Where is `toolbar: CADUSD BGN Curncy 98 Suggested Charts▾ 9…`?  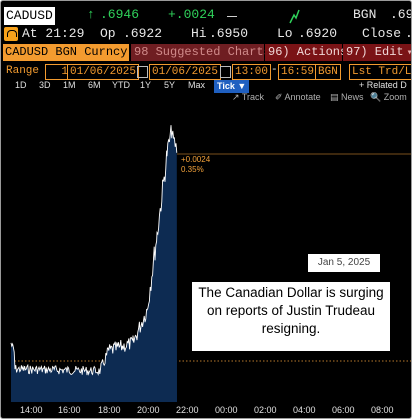 toolbar: CADUSD BGN Curncy 98 Suggested Charts▾ 9… is located at coordinates (206, 52).